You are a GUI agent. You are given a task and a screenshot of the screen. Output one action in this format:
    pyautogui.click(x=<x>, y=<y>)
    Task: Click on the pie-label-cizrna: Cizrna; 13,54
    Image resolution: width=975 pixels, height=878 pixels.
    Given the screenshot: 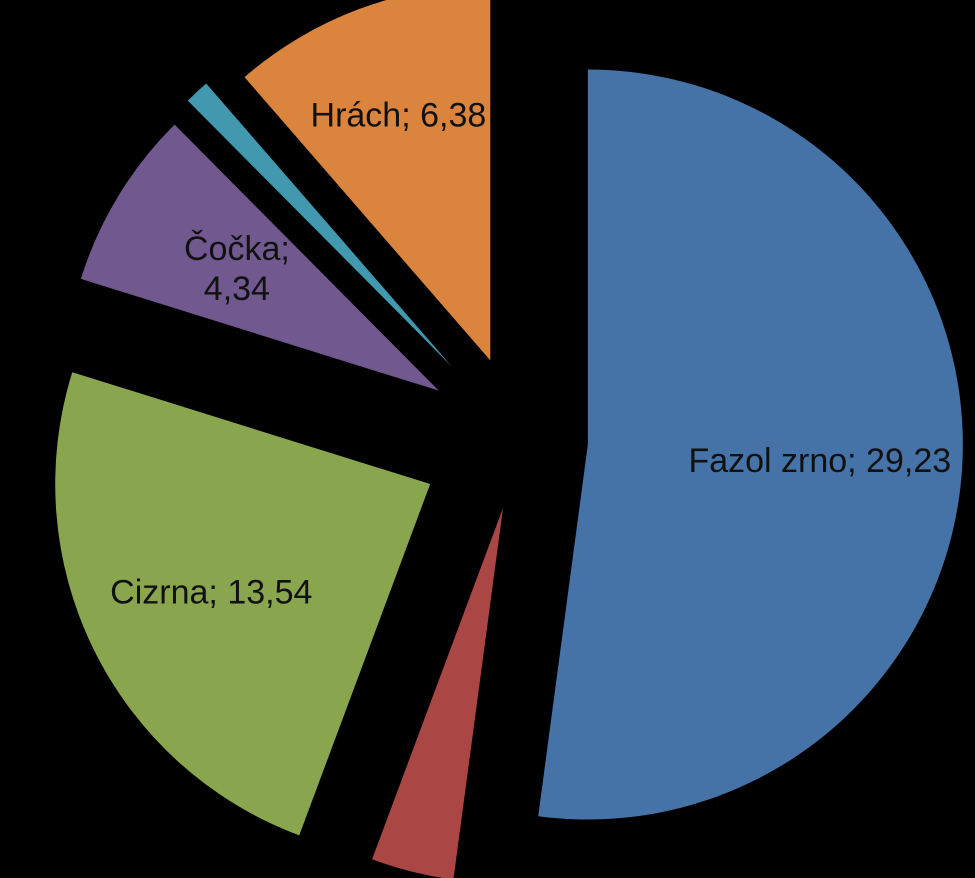 What is the action you would take?
    pyautogui.click(x=211, y=592)
    